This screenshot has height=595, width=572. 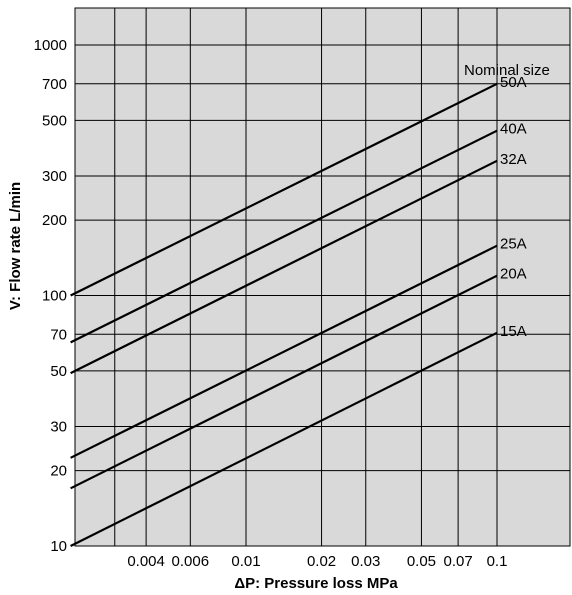 What do you see at coordinates (421, 561) in the screenshot?
I see `x-tick-label: 0.05` at bounding box center [421, 561].